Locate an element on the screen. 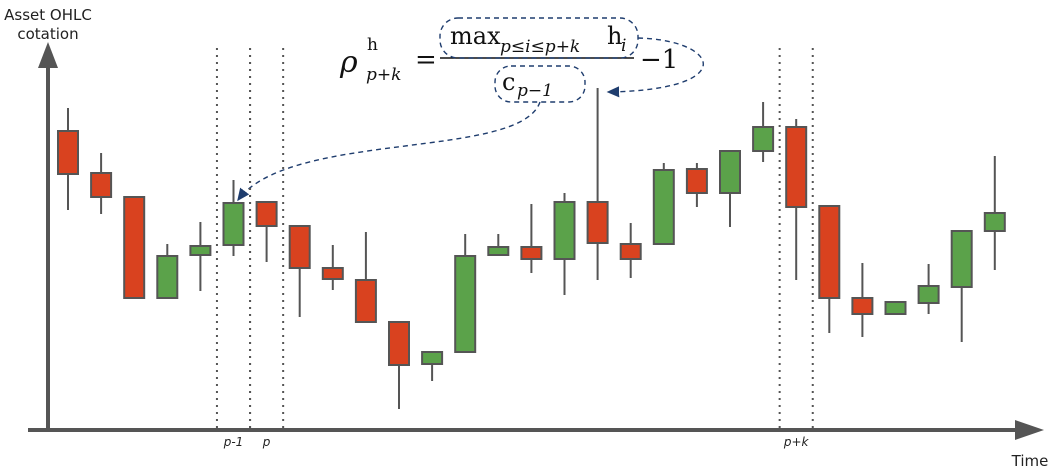 The width and height of the screenshot is (1052, 473). y-axis-label: cotation is located at coordinates (47, 34).